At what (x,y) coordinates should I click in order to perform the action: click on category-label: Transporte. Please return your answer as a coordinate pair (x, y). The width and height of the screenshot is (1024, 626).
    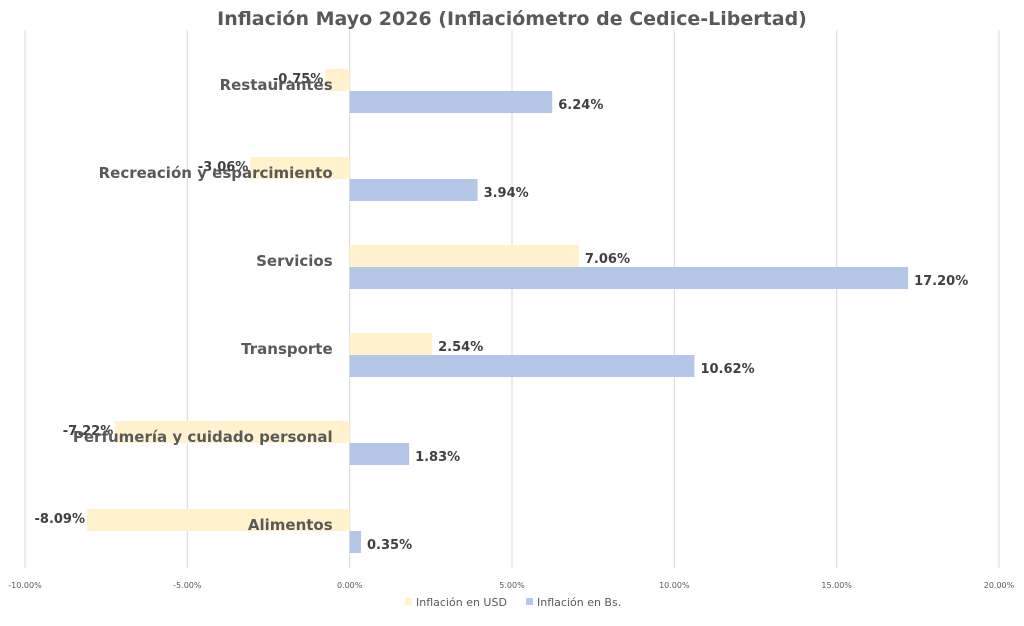
    Looking at the image, I should click on (287, 349).